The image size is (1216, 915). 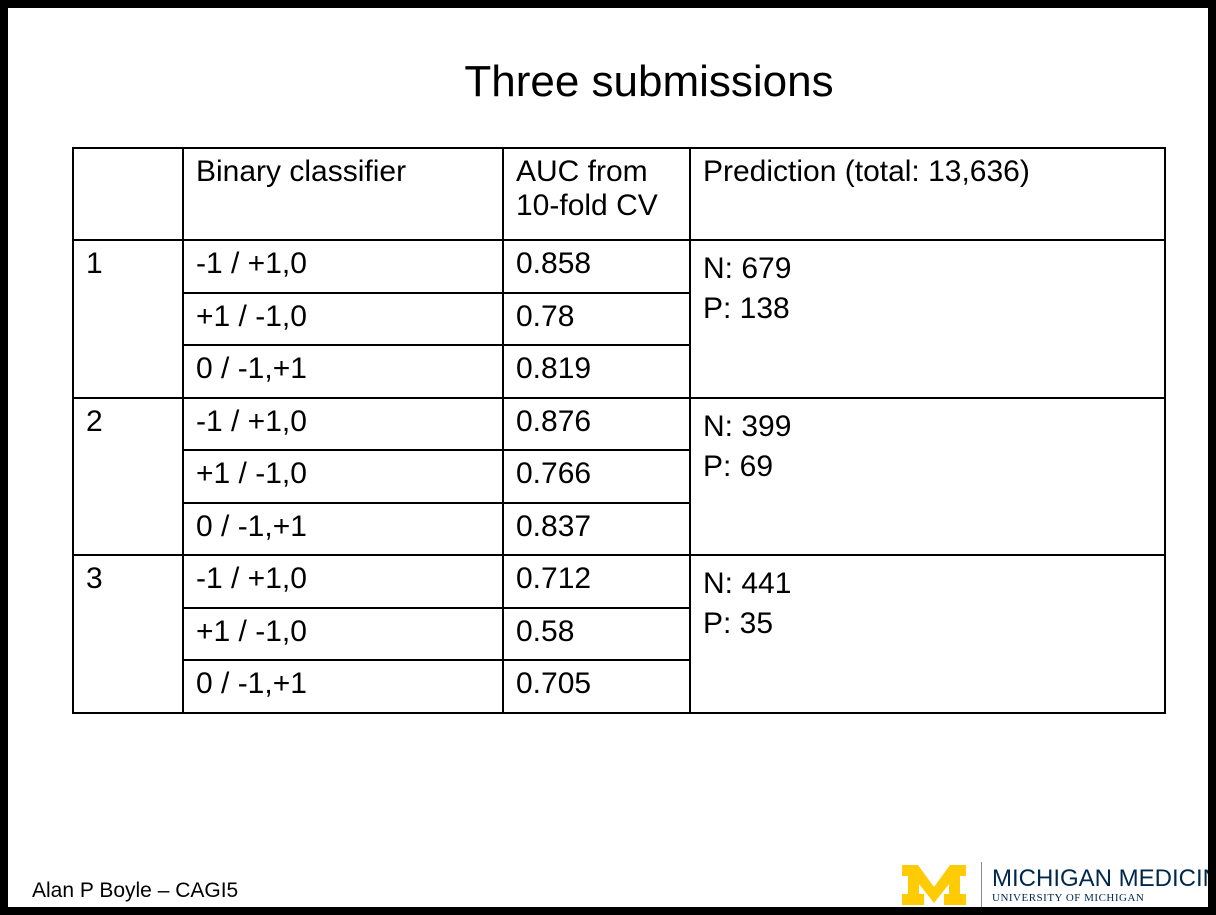 I want to click on table-row: 0 / -1,+1 0.705, so click(x=619, y=686).